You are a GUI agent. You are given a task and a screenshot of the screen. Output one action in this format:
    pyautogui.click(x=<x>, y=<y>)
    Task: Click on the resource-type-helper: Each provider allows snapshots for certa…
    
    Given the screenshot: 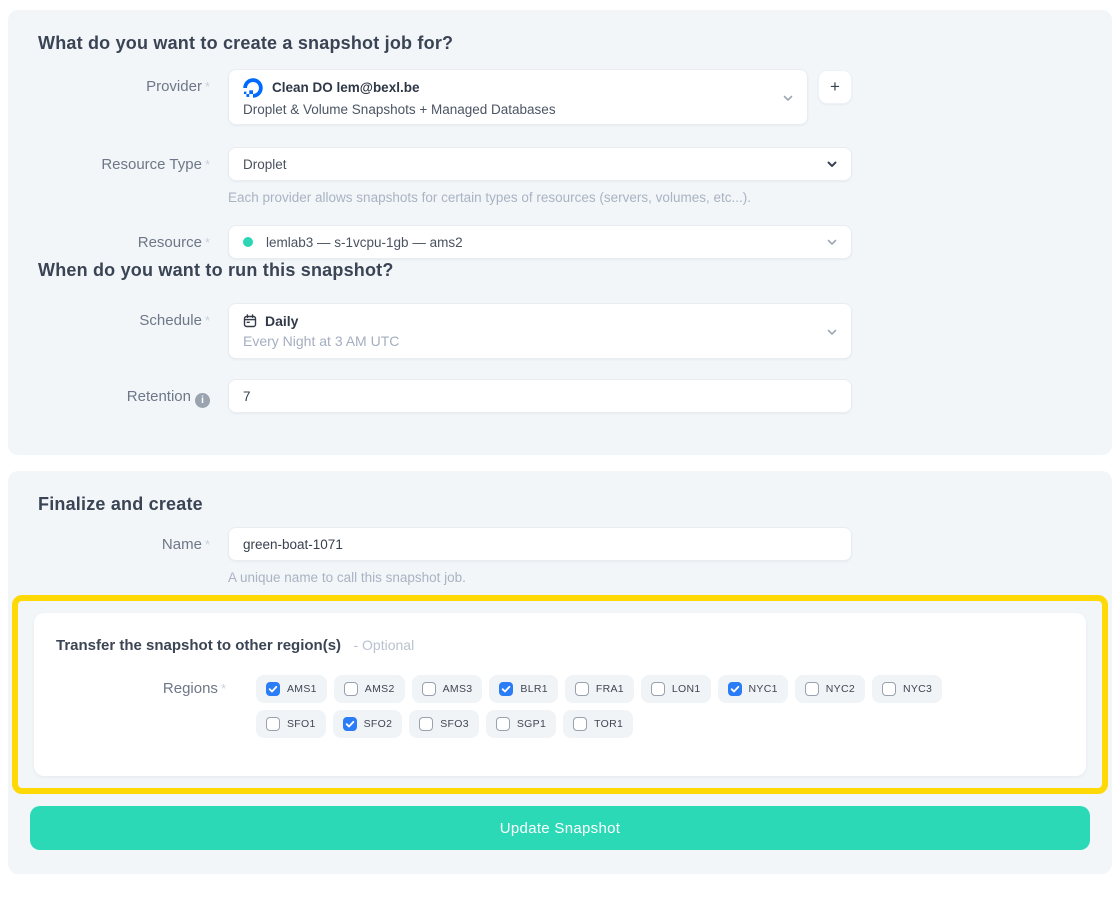 What is the action you would take?
    pyautogui.click(x=489, y=197)
    